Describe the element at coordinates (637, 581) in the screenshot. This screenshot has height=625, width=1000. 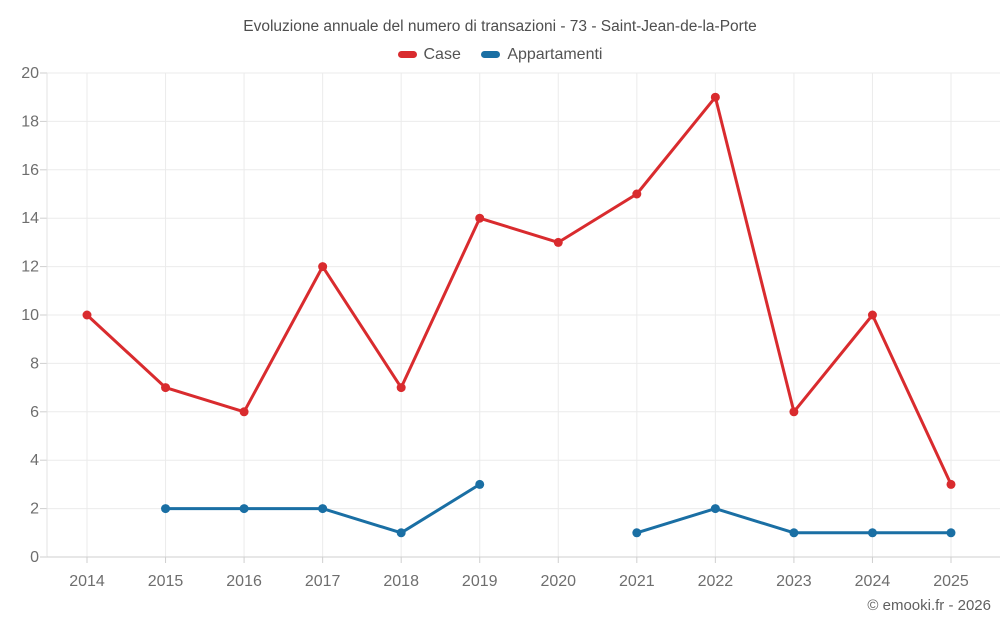
I see `x-axis-label: 2021` at that location.